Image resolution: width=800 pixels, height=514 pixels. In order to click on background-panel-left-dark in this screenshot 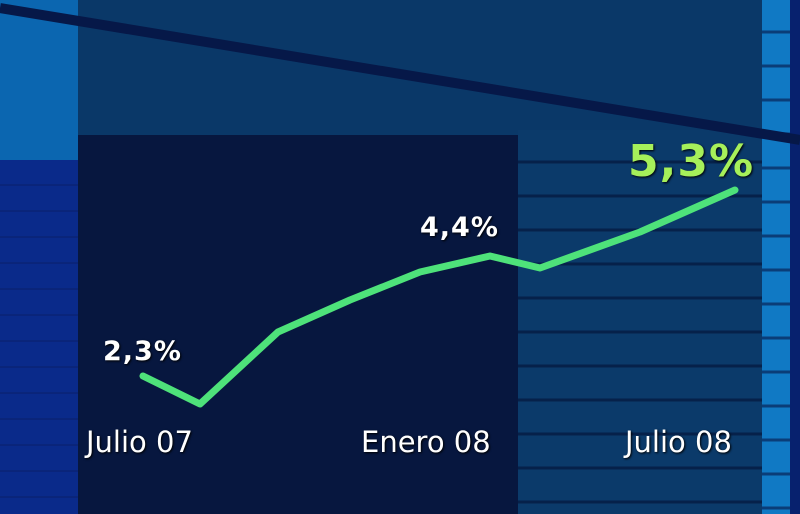, I will do `click(39, 337)`.